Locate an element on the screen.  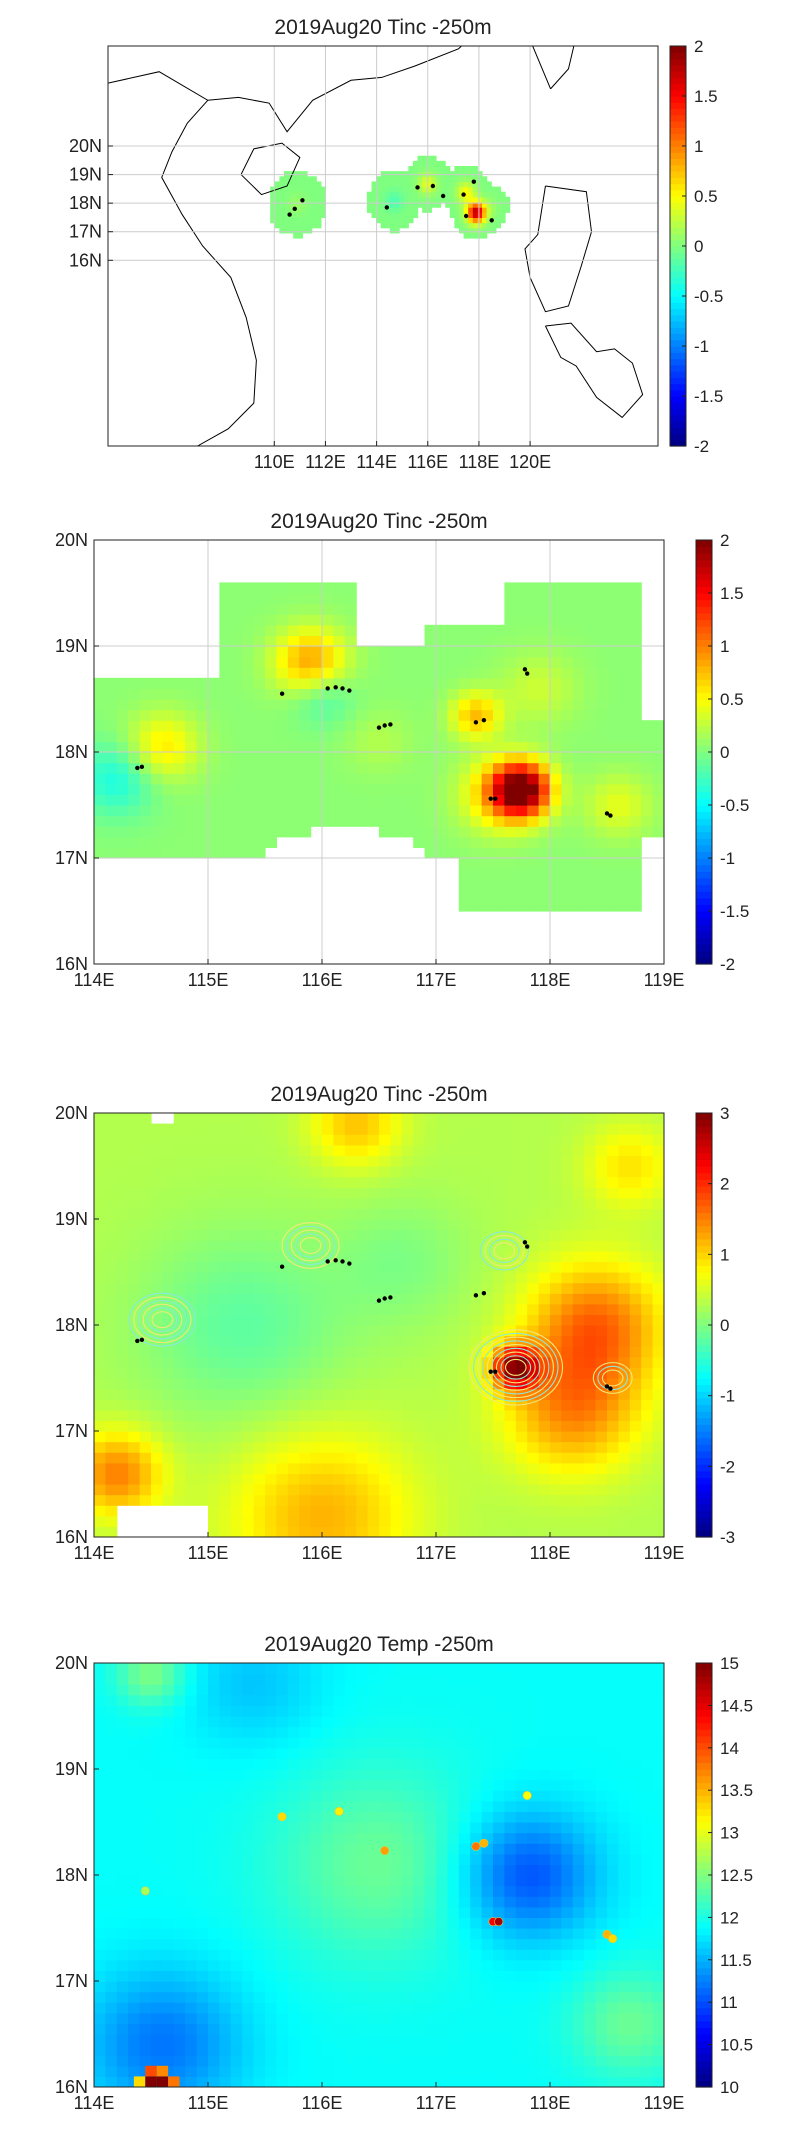
plot-area is located at coordinates (379, 1875).